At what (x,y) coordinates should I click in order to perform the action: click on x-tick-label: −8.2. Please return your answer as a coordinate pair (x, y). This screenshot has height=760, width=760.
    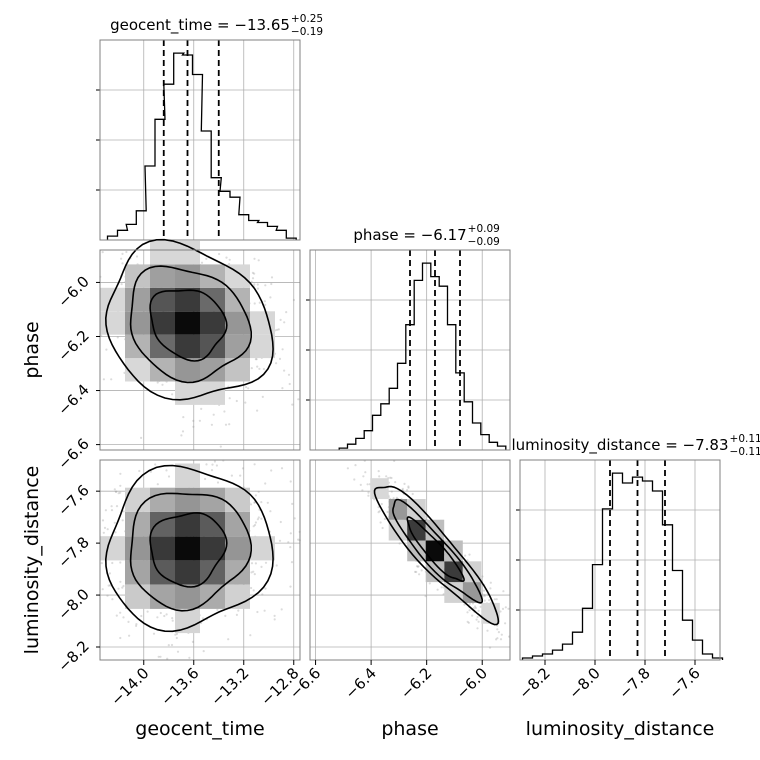
    Looking at the image, I should click on (534, 683).